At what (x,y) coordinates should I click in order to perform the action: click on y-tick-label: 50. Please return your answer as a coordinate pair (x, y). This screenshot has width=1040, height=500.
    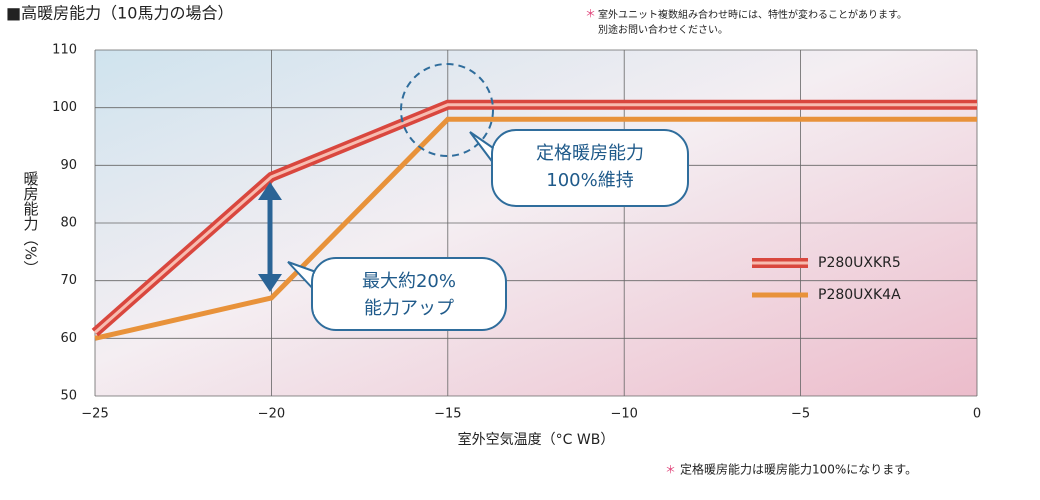
    Looking at the image, I should click on (68, 396).